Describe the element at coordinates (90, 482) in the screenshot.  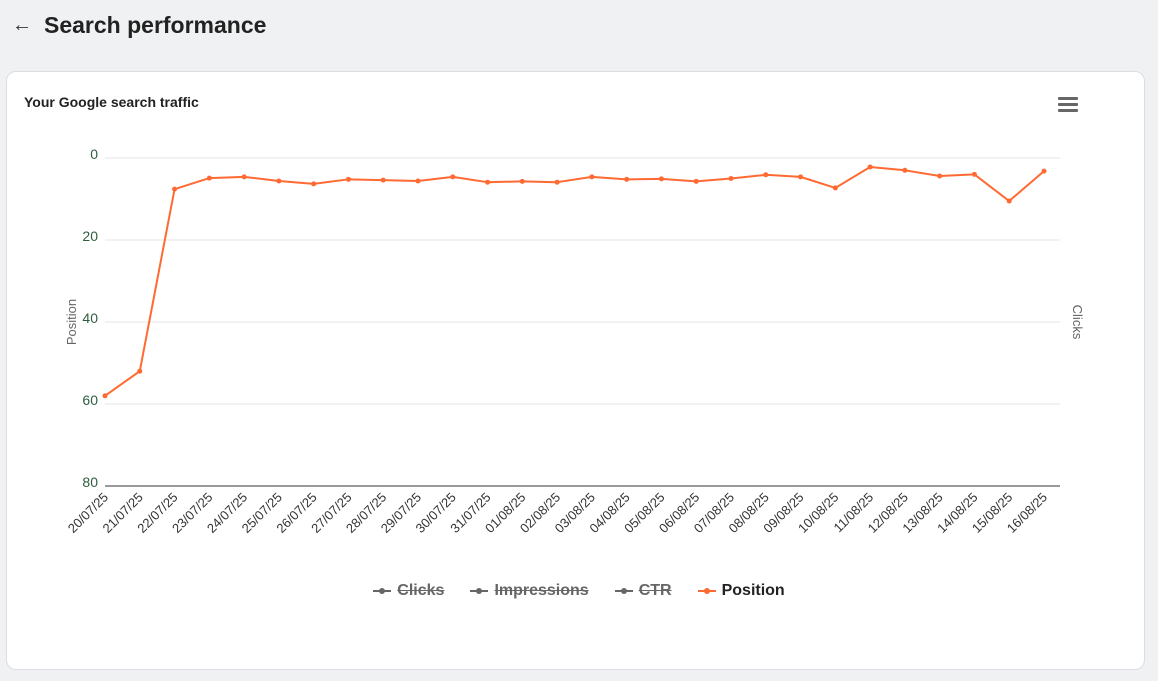
I see `y-tick-label: 80` at that location.